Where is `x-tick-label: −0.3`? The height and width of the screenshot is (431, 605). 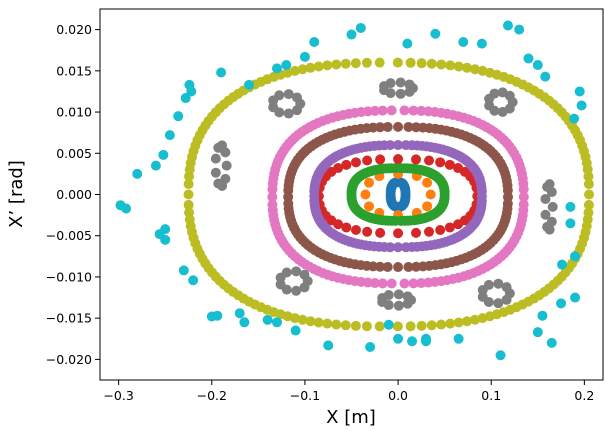 x-tick-label: −0.3 is located at coordinates (118, 395).